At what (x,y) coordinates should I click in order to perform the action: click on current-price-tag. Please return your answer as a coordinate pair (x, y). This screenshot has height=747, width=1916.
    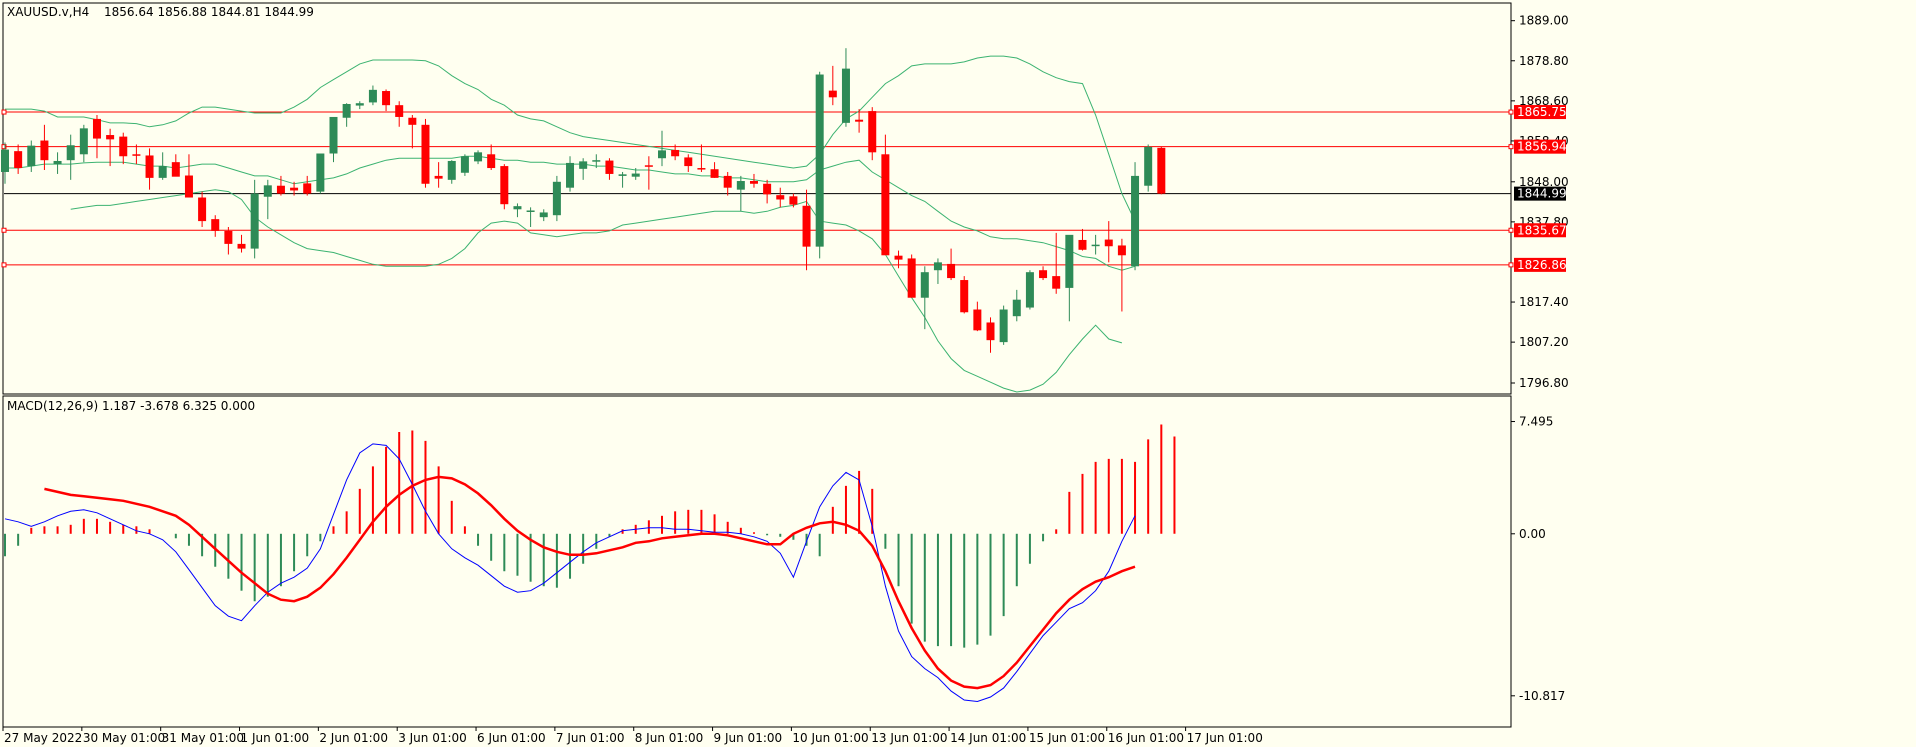
    Looking at the image, I should click on (1540, 193).